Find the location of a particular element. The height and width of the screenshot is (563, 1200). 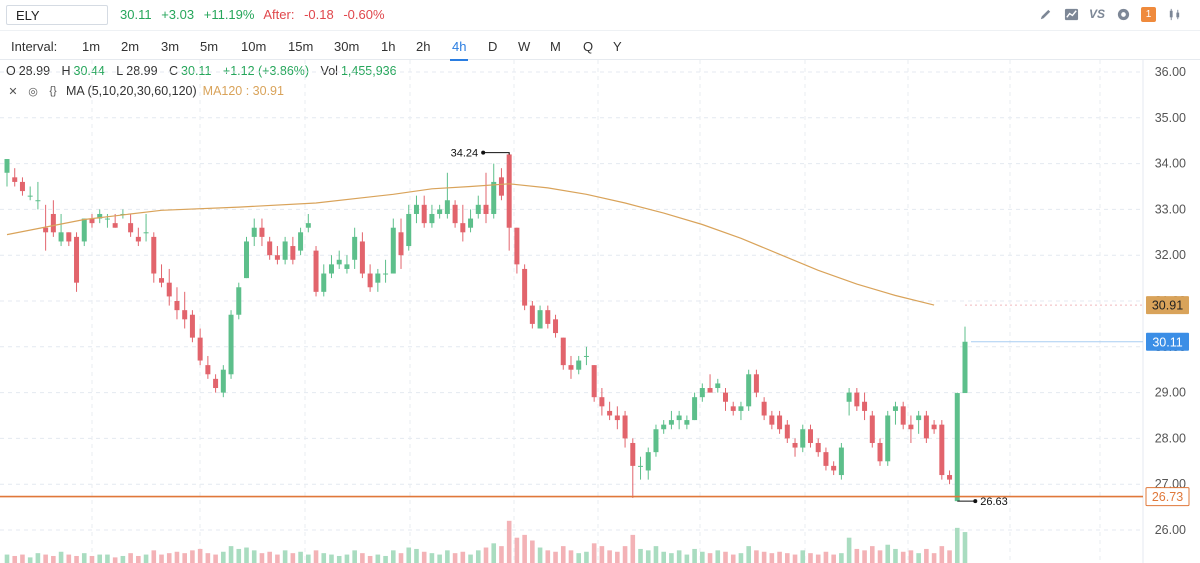

code-braces-icon: {} is located at coordinates (53, 91).